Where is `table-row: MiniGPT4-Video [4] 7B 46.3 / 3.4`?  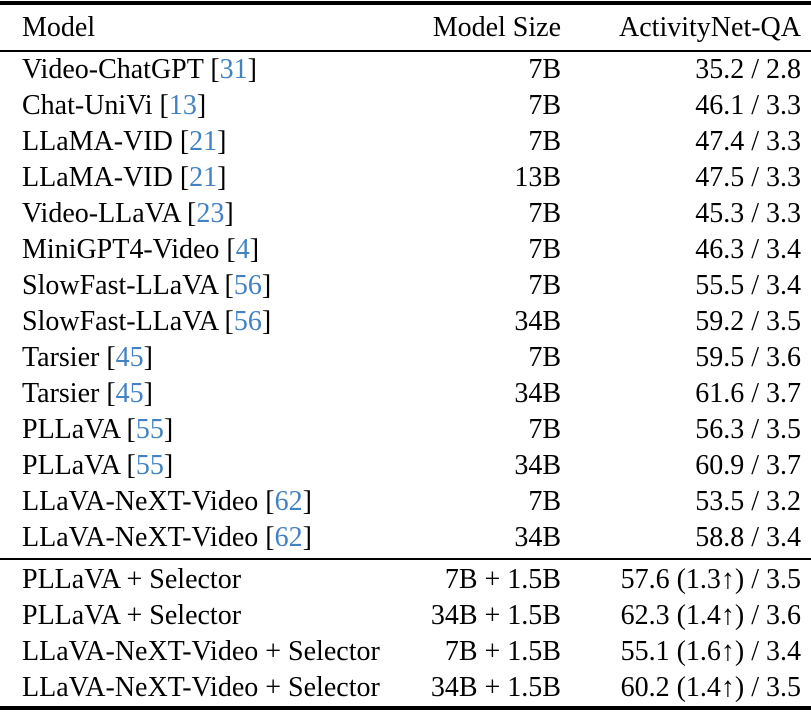 table-row: MiniGPT4-Video [4] 7B 46.3 / 3.4 is located at coordinates (405, 250).